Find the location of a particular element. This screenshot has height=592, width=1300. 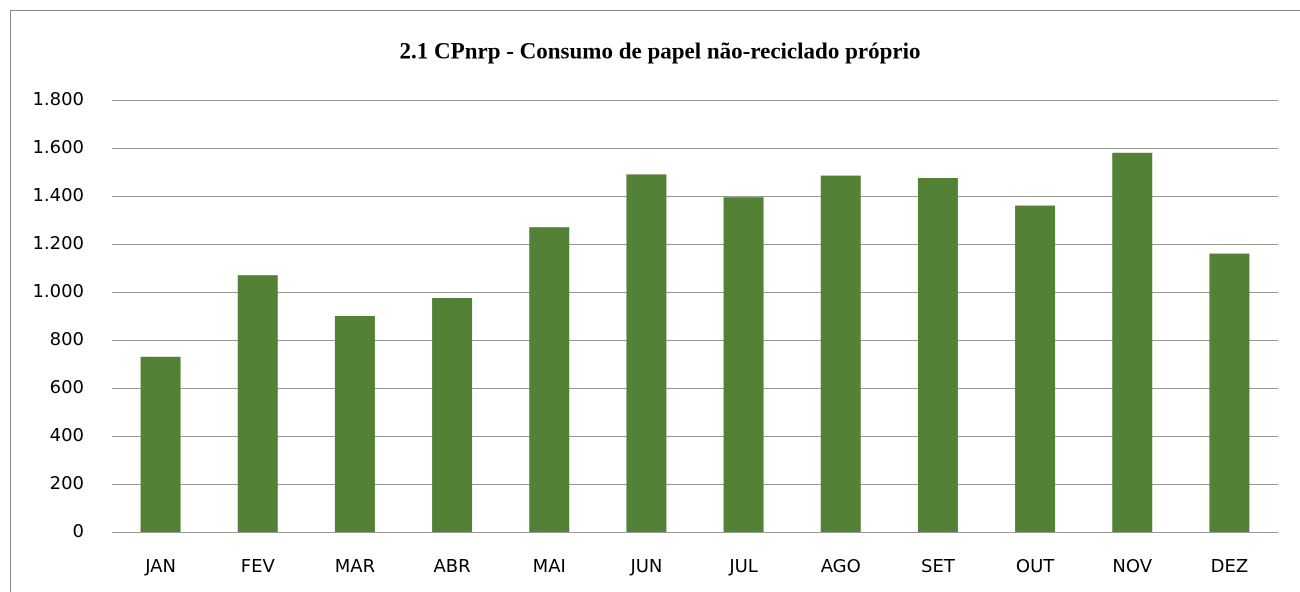

x-tick-label: JUN is located at coordinates (645, 566).